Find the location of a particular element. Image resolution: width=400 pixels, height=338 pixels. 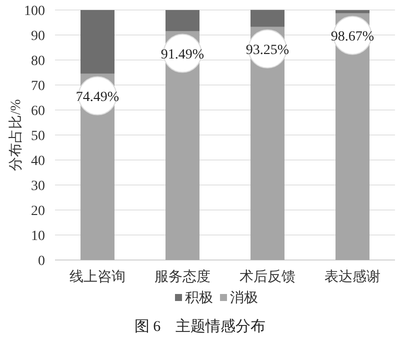

y-axis-title: 分布占比/% is located at coordinates (16, 134).